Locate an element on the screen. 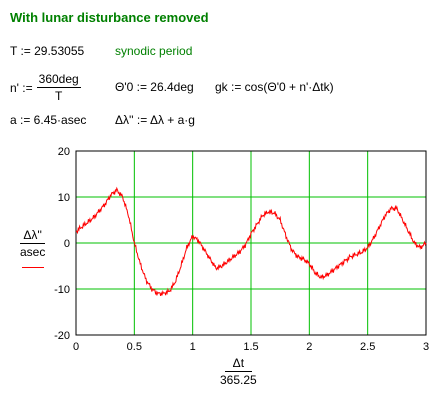 This screenshot has width=445, height=400. a-definition: a := 6.45·asec is located at coordinates (48, 120).